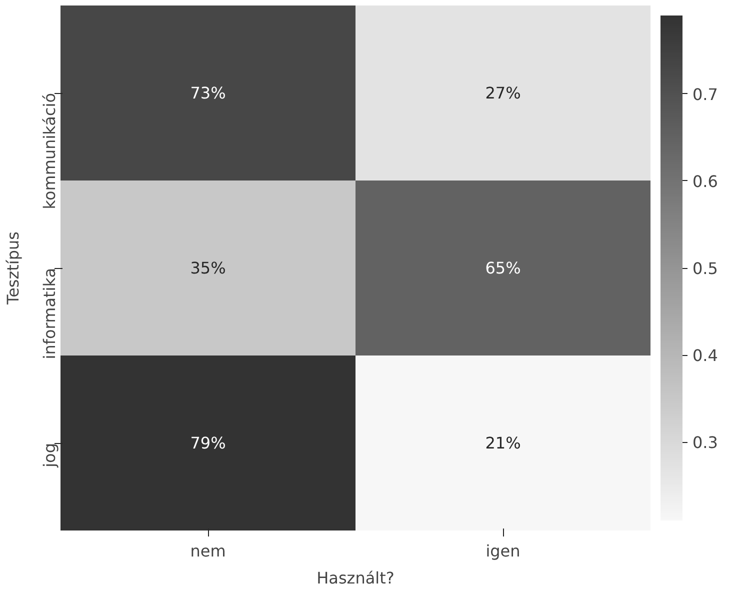  I want to click on data-label: 73%, so click(208, 93).